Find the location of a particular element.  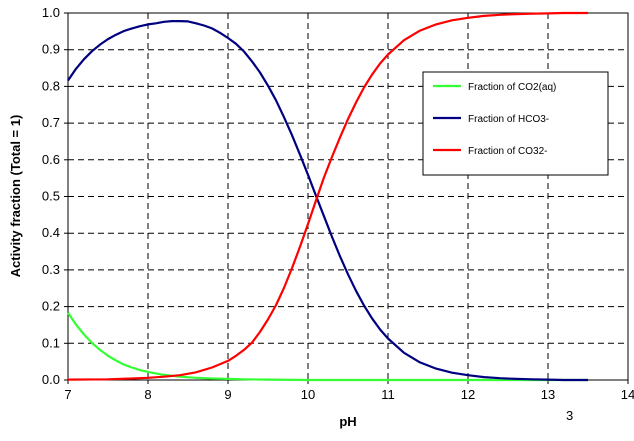

legend-label: Fraction of CO32- is located at coordinates (507, 151).